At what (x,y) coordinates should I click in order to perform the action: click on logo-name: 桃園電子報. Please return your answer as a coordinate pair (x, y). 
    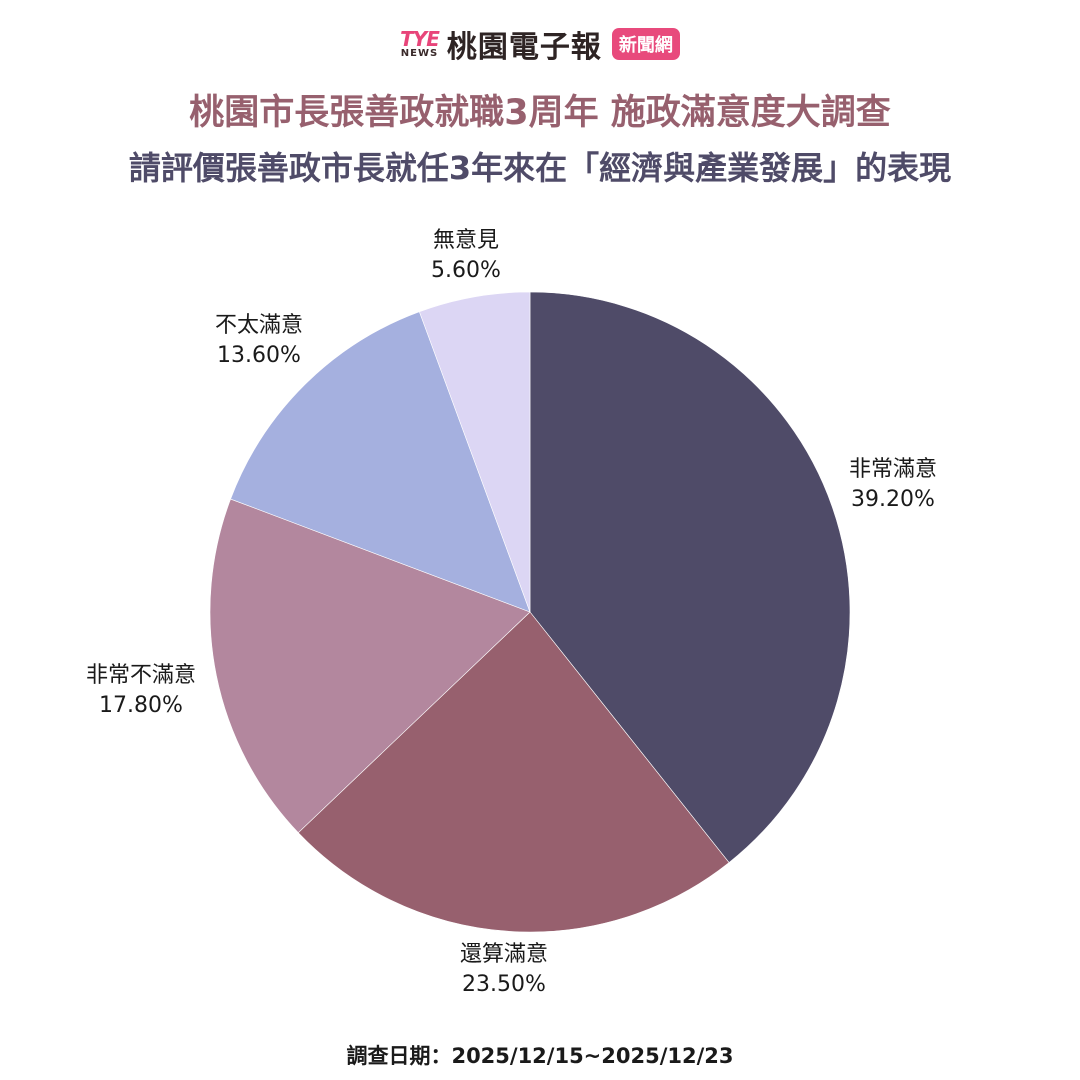
    Looking at the image, I should click on (524, 47).